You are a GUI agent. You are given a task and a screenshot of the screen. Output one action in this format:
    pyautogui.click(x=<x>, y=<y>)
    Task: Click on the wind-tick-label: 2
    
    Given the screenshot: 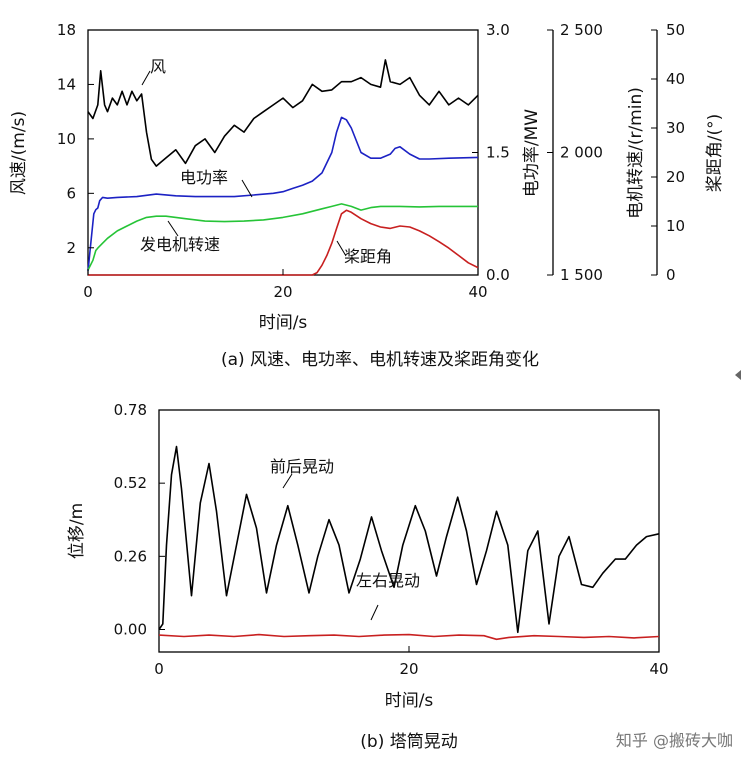 What is the action you would take?
    pyautogui.click(x=71, y=248)
    